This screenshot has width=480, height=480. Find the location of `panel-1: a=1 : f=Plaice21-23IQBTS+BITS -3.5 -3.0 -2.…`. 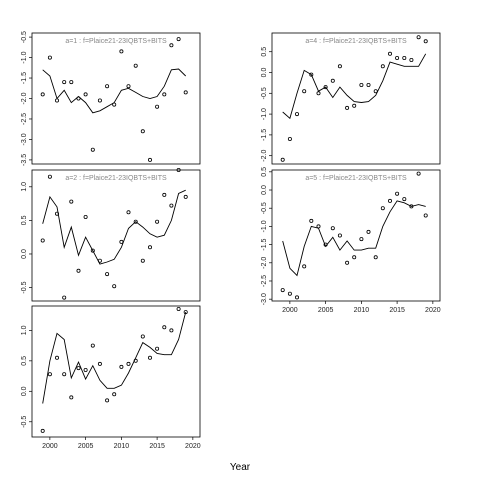

panel-1: a=1 : f=Plaice21-23IQBTS+BITS -3.5 -3.0 -2.… is located at coordinates (111, 98).